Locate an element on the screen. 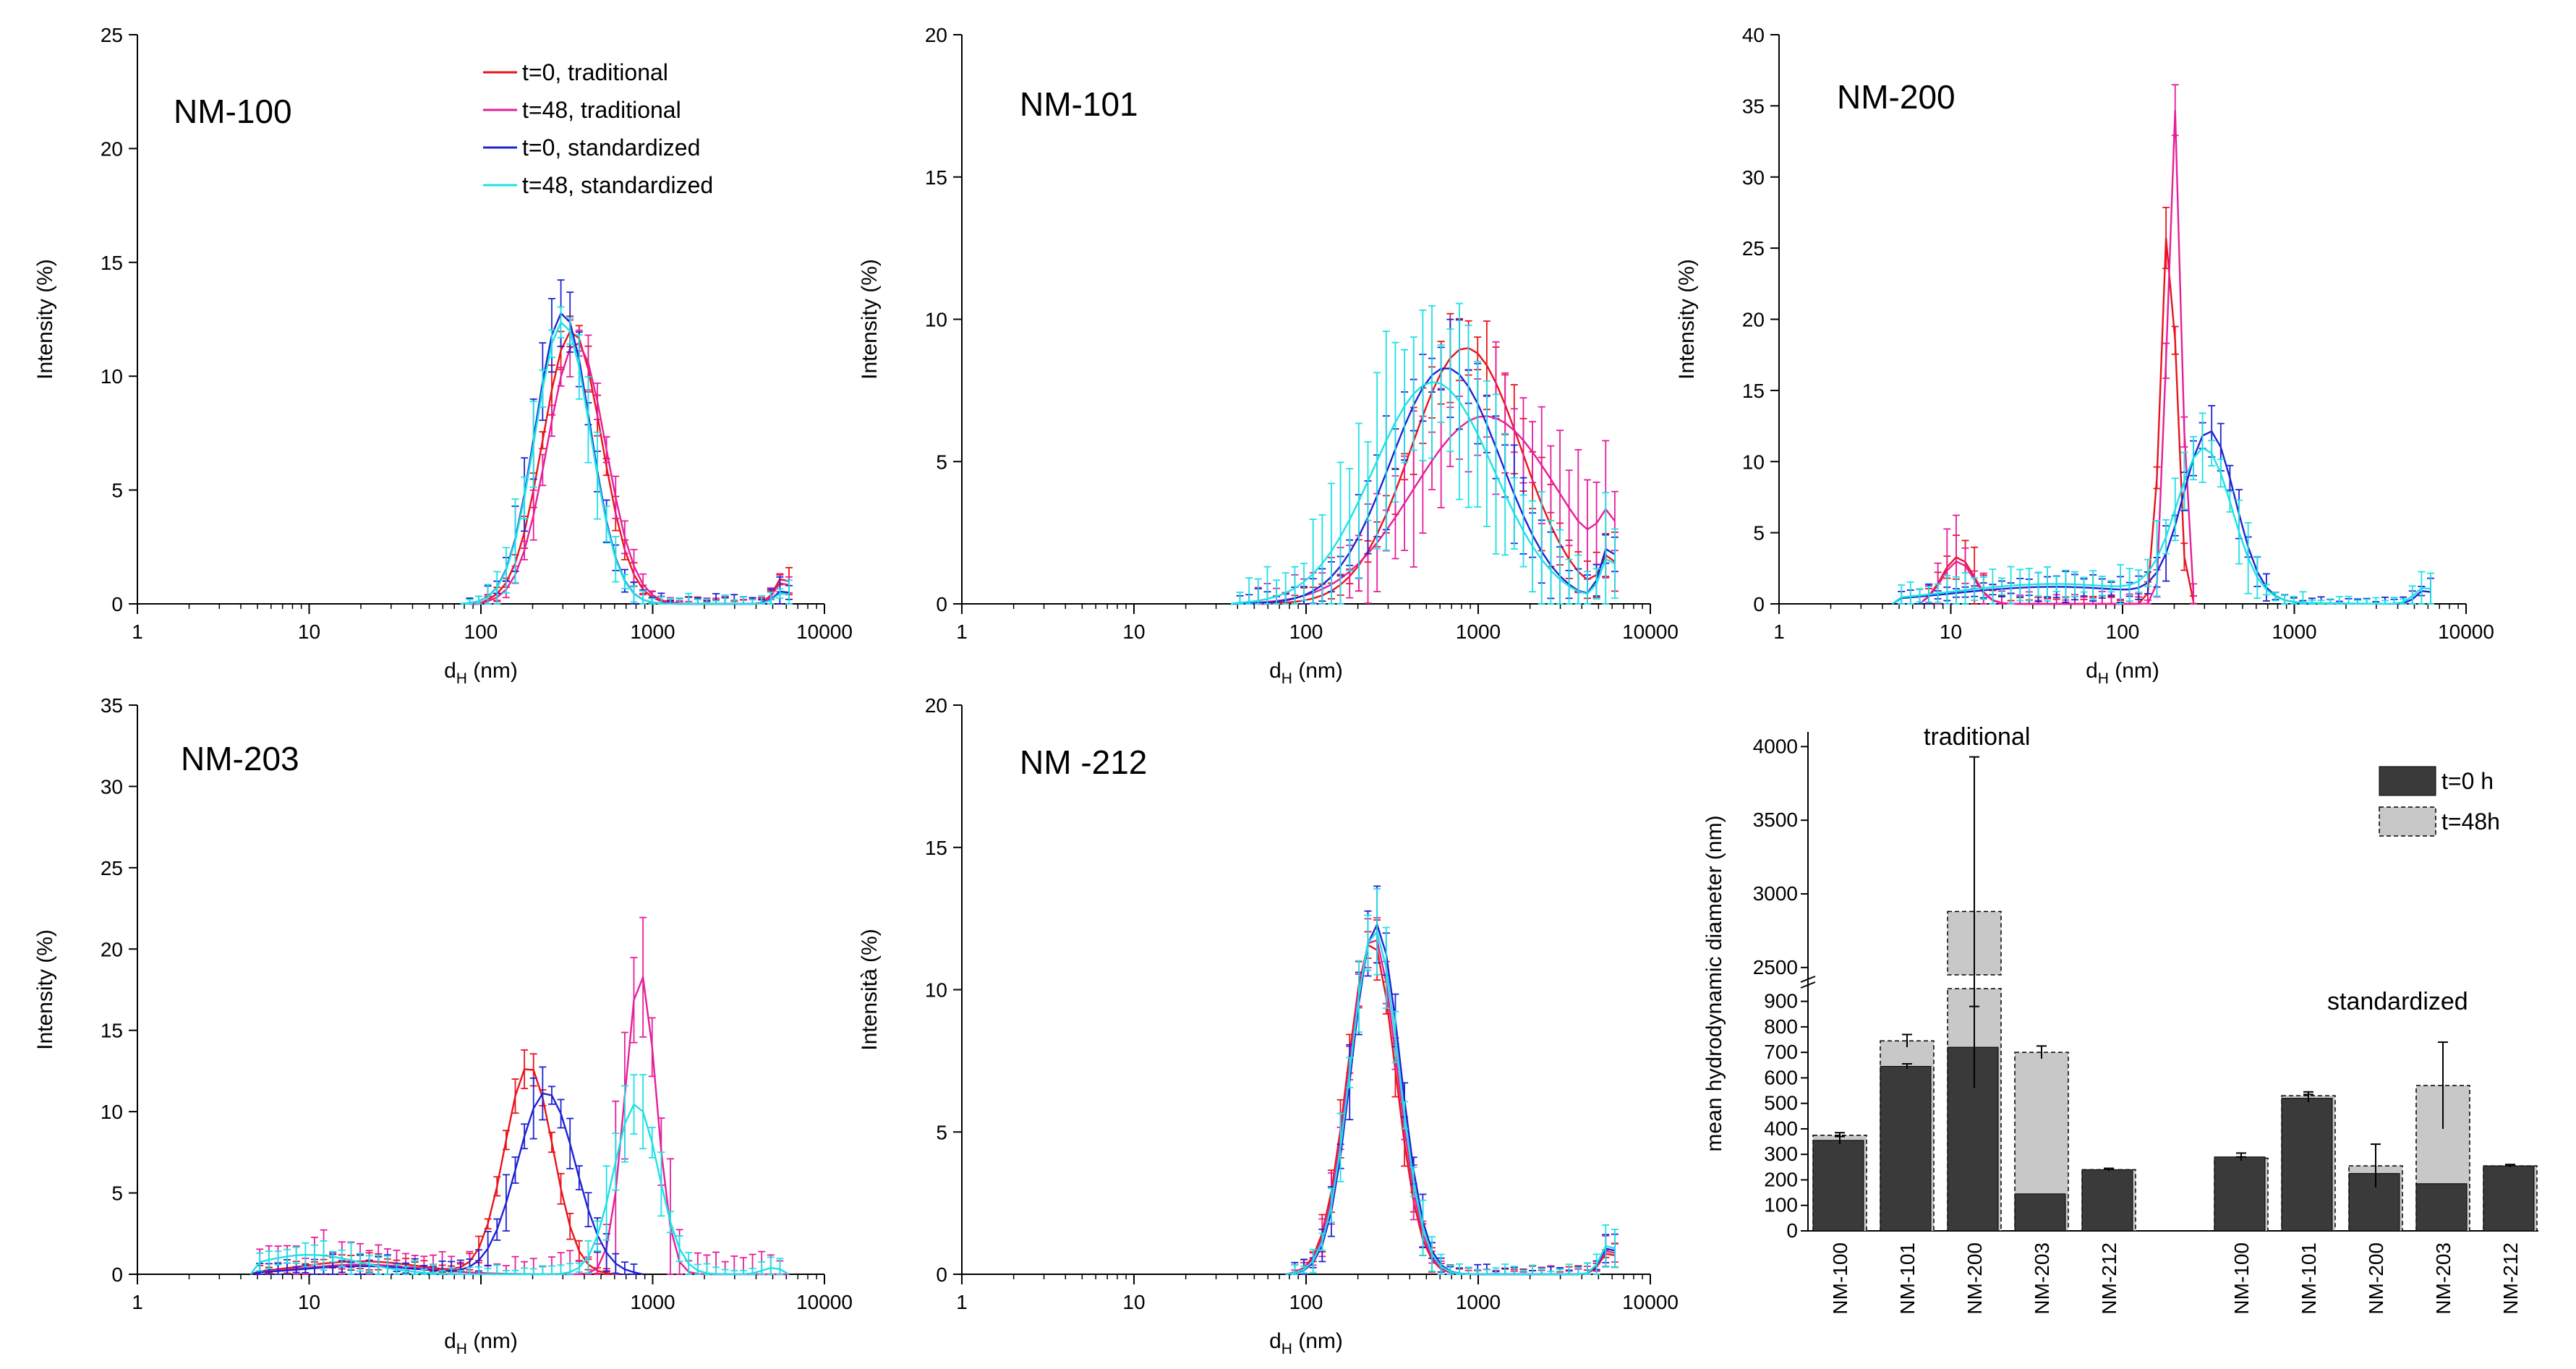 The height and width of the screenshot is (1369, 2576). bar-category-label: NM-100 is located at coordinates (1840, 1278).